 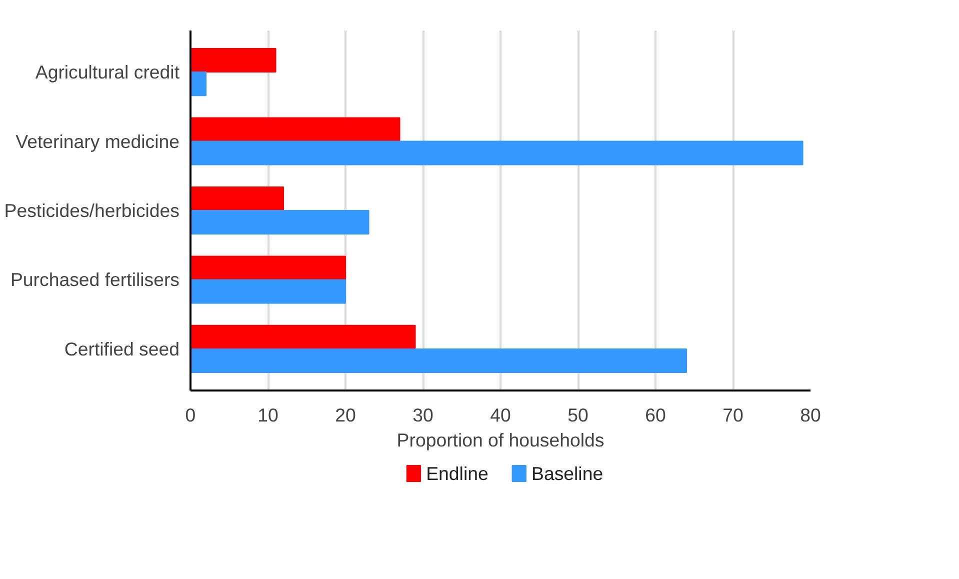 I want to click on x-tick-label: 50, so click(x=578, y=415).